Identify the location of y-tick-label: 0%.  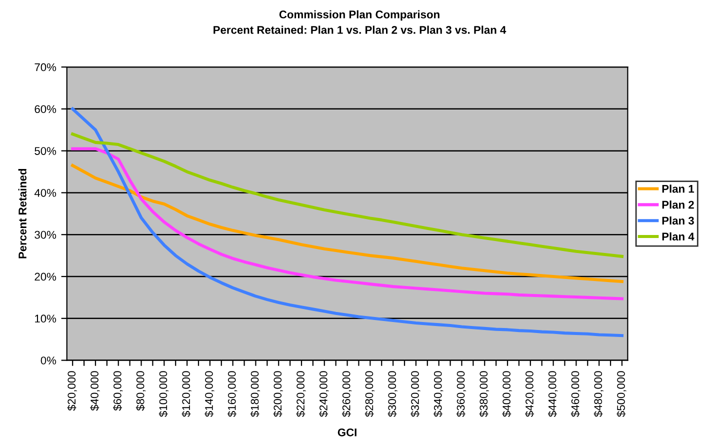
(48, 360).